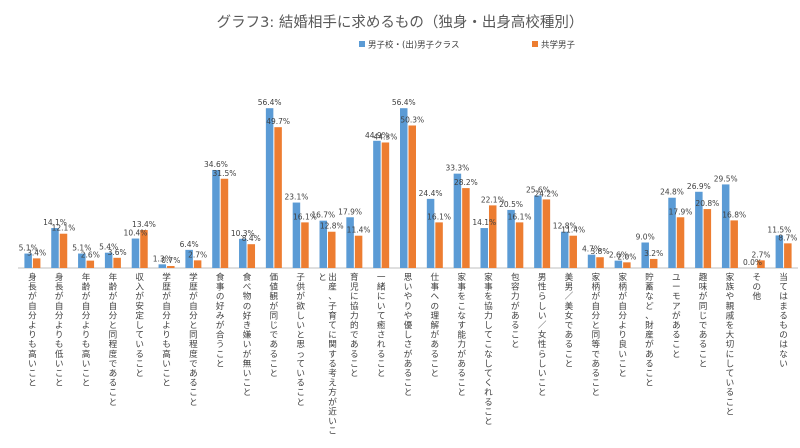  I want to click on category-label-24: 貯蓄など、財産があること, so click(649, 330).